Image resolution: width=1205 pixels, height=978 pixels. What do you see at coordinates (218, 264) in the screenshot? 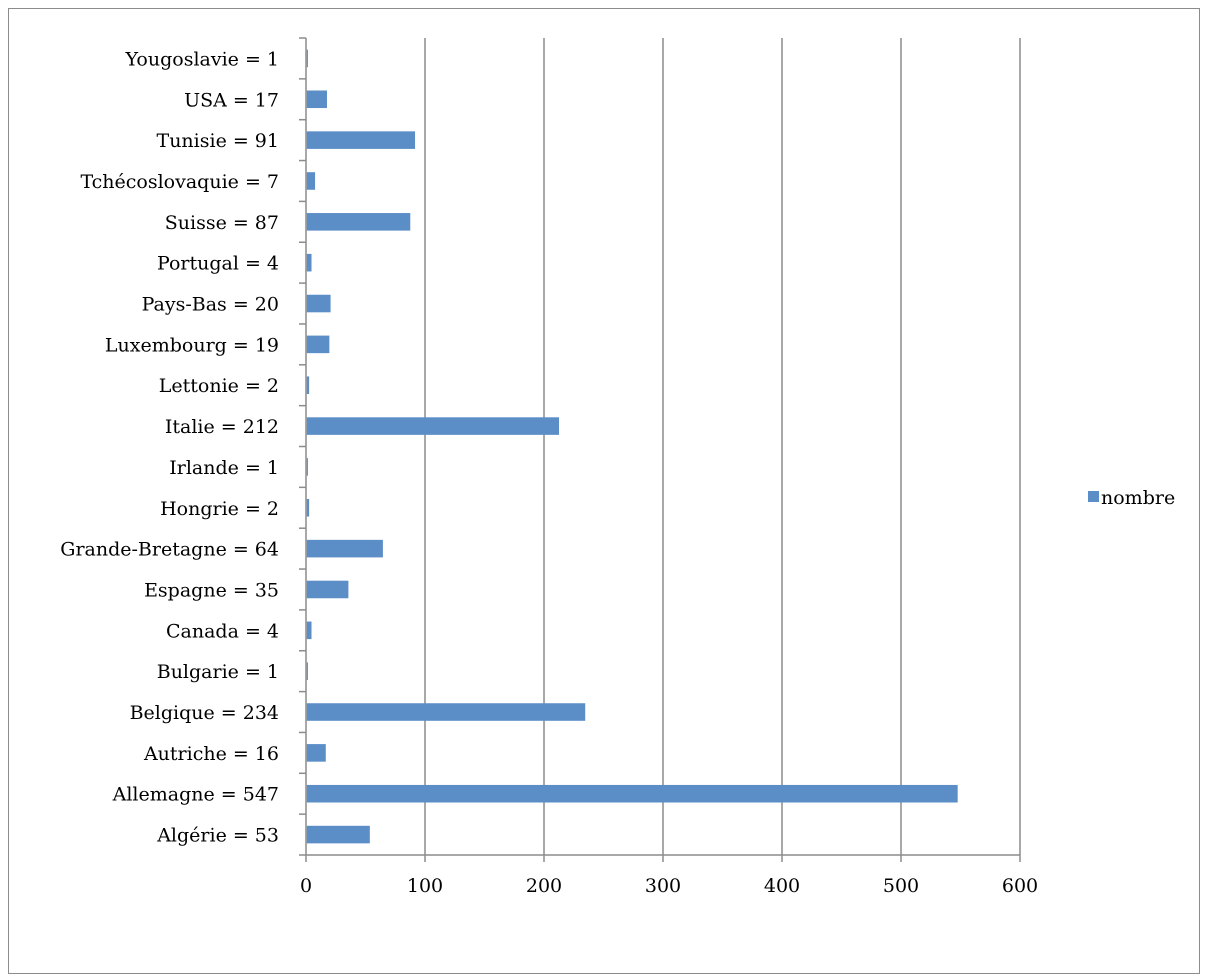
I see `category-label-14: Portugal = 4` at bounding box center [218, 264].